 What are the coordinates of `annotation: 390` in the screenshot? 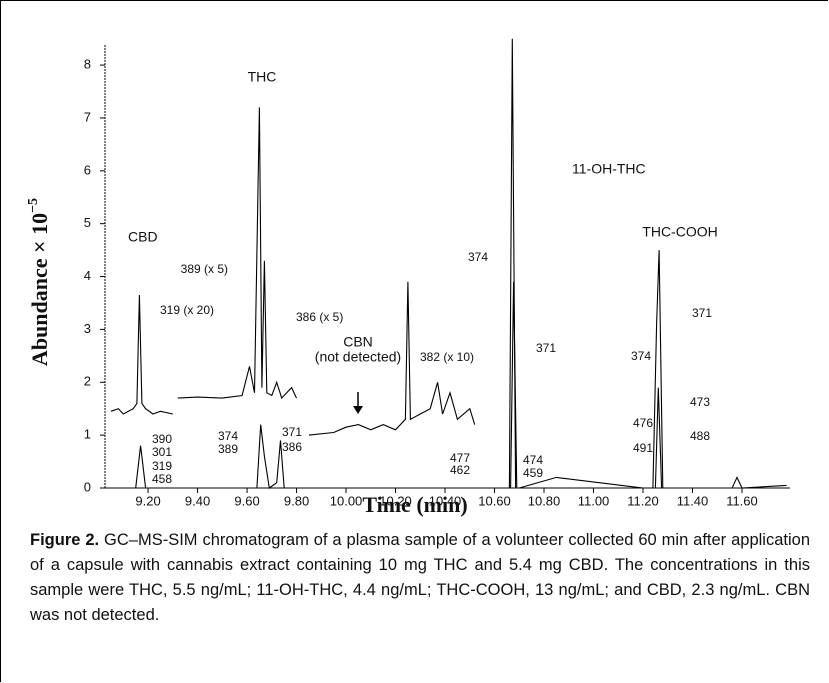 It's located at (162, 439).